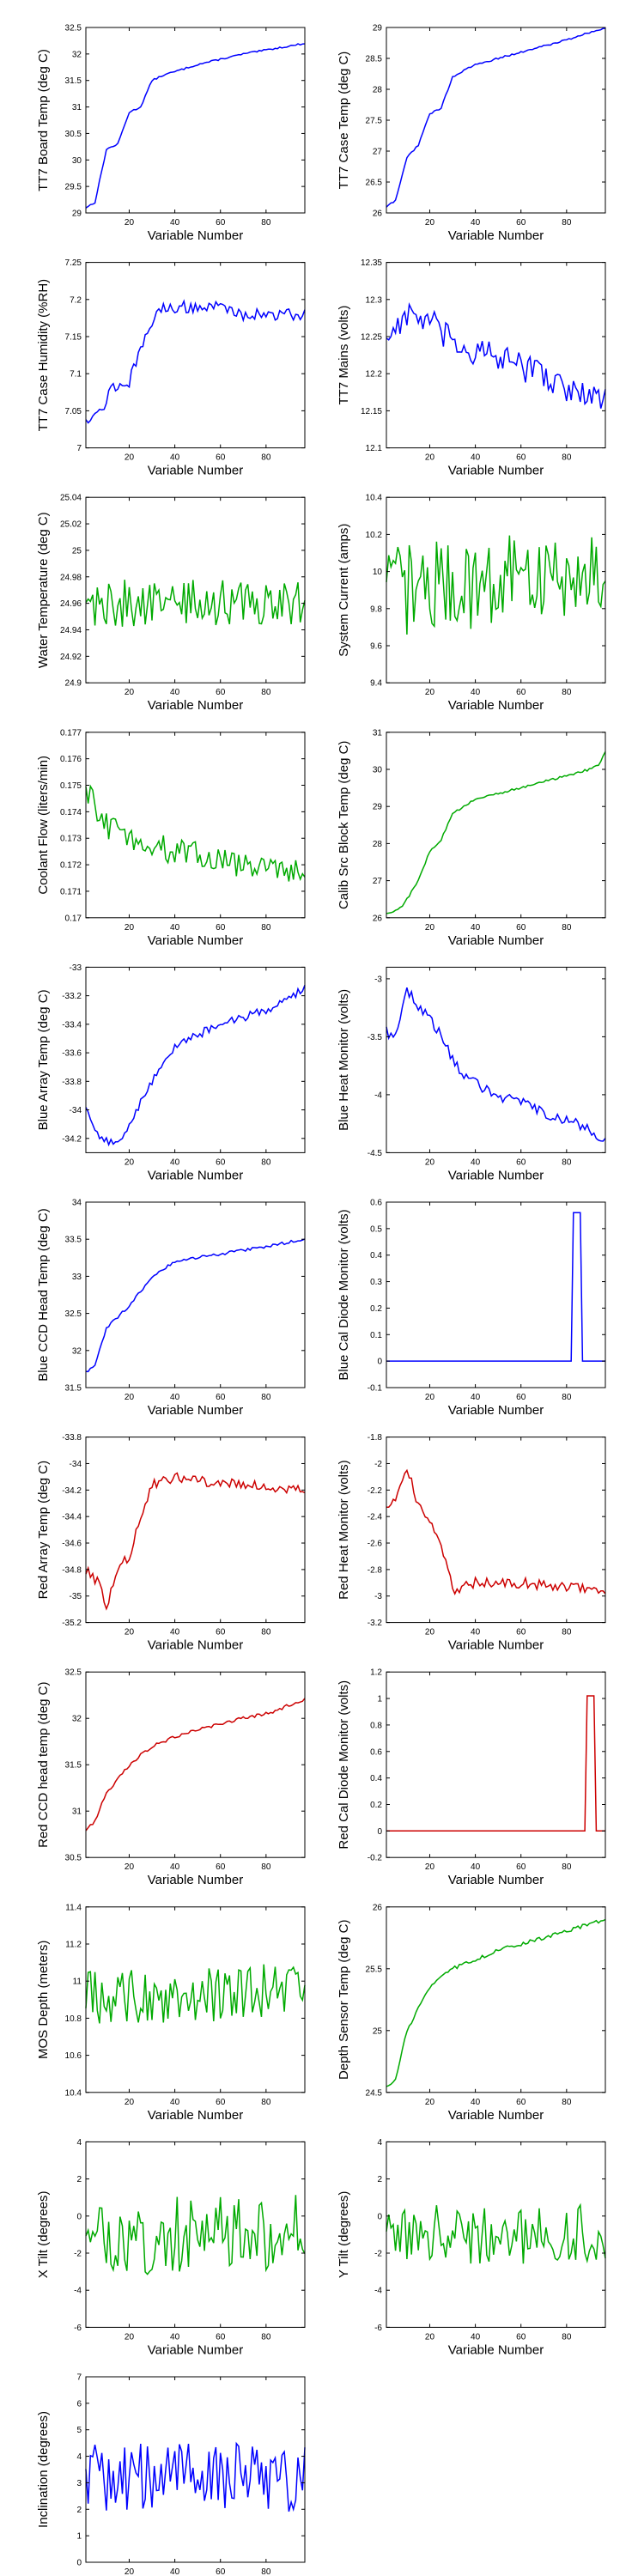  I want to click on y-tick-label: 32, so click(77, 1719).